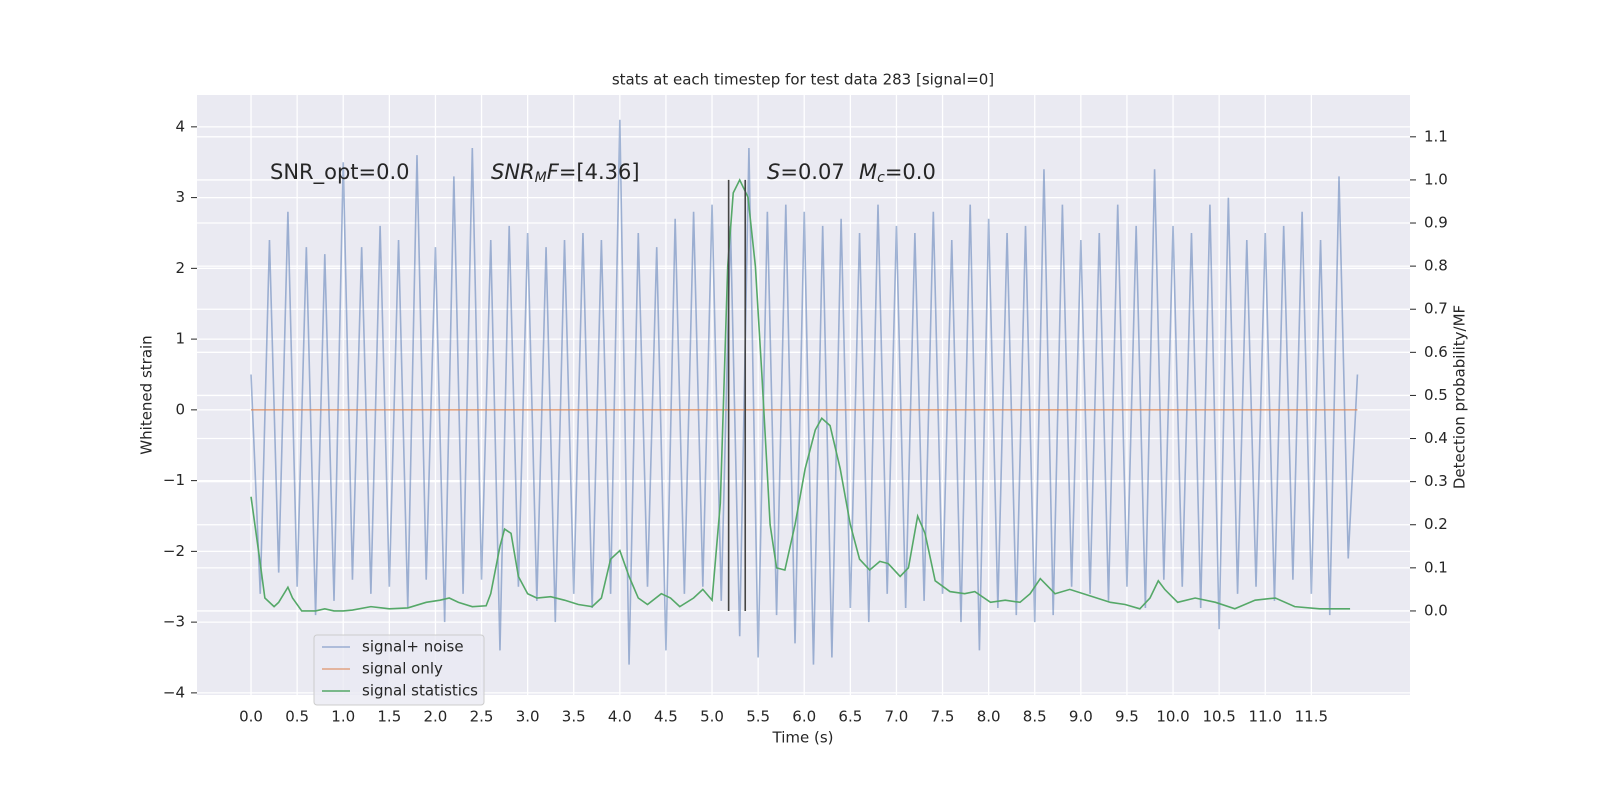 Image resolution: width=1600 pixels, height=804 pixels. What do you see at coordinates (174, 622) in the screenshot?
I see `y-tick-label: −3` at bounding box center [174, 622].